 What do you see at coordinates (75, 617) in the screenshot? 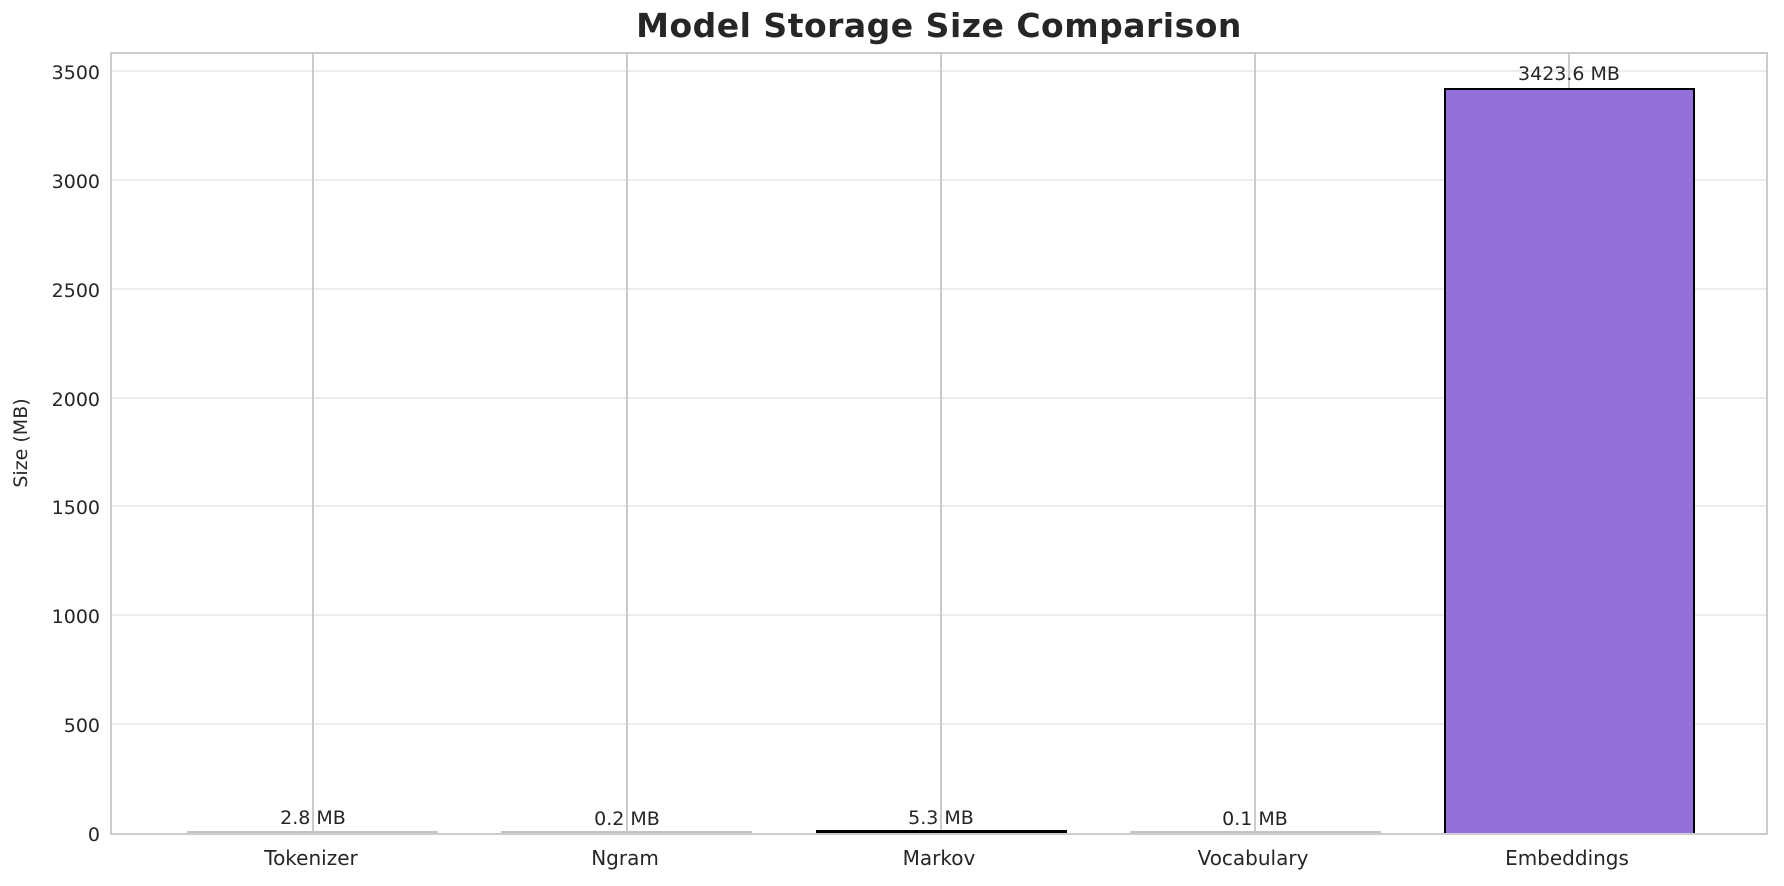
I see `y-tick-label: 1000` at bounding box center [75, 617].